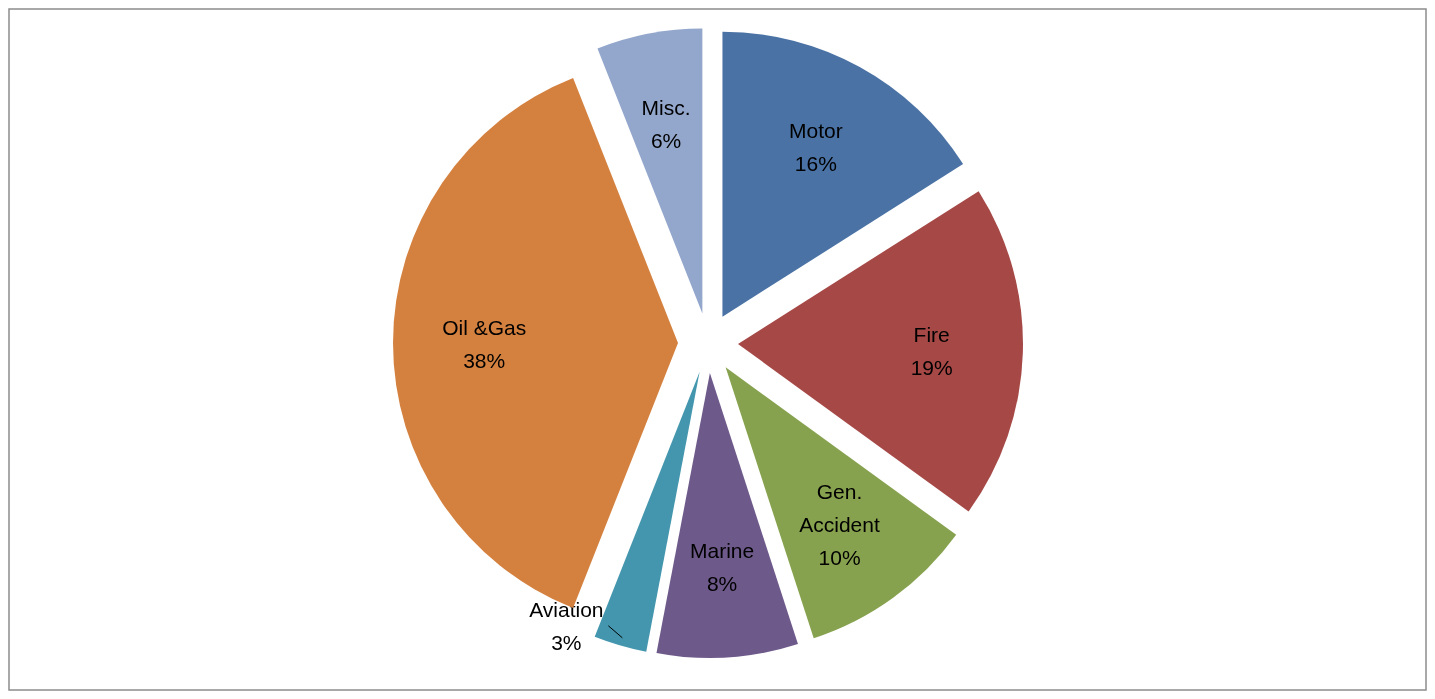  I want to click on data-label: 38%, so click(484, 359).